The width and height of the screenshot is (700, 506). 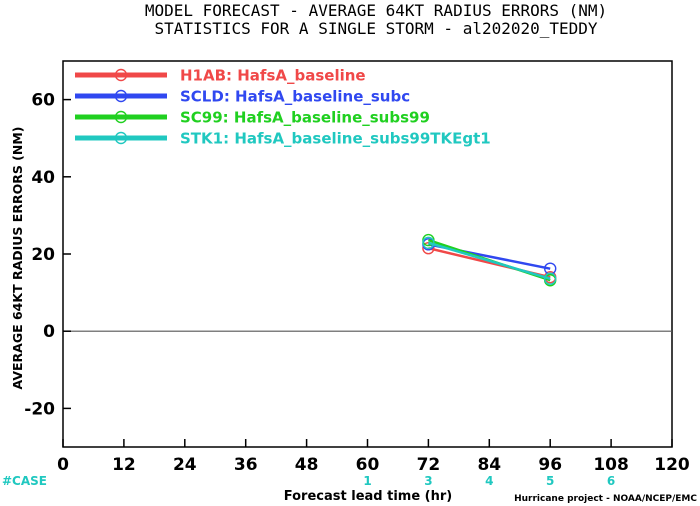 I want to click on x-tick-label: 72, so click(x=429, y=465).